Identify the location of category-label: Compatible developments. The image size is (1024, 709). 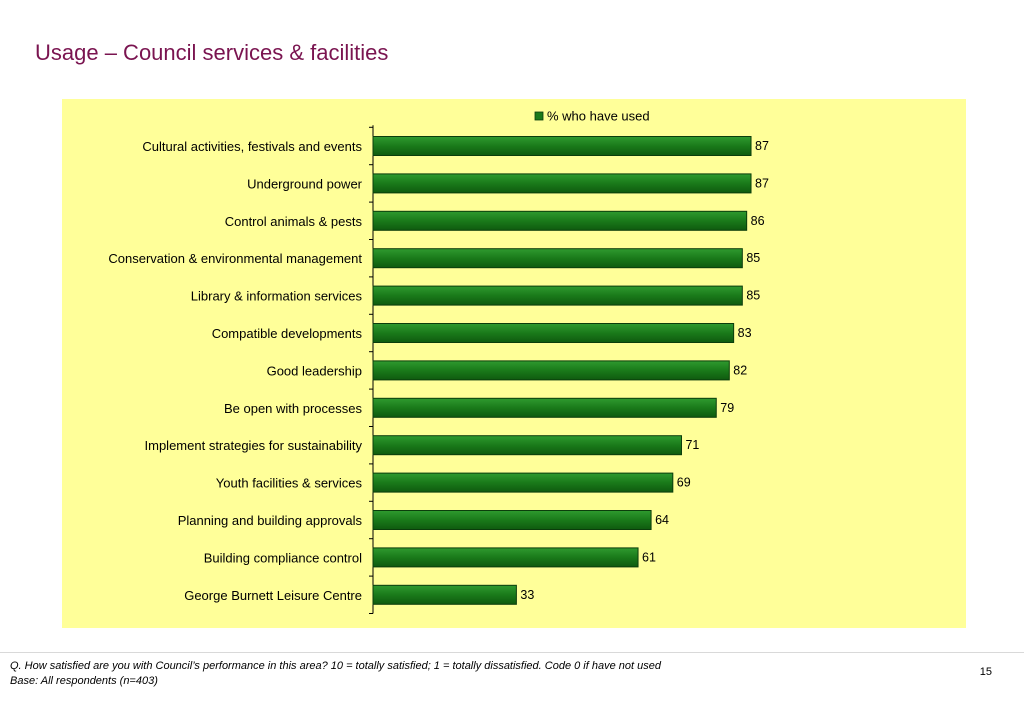
(287, 333).